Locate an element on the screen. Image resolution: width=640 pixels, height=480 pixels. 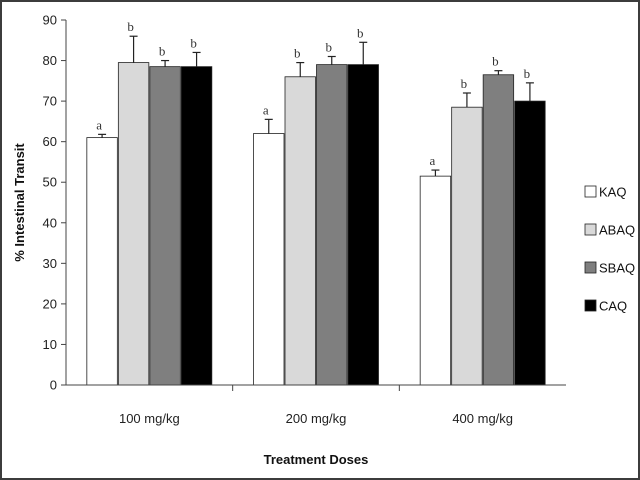
x-axis-title: Treatment Doses is located at coordinates (316, 459).